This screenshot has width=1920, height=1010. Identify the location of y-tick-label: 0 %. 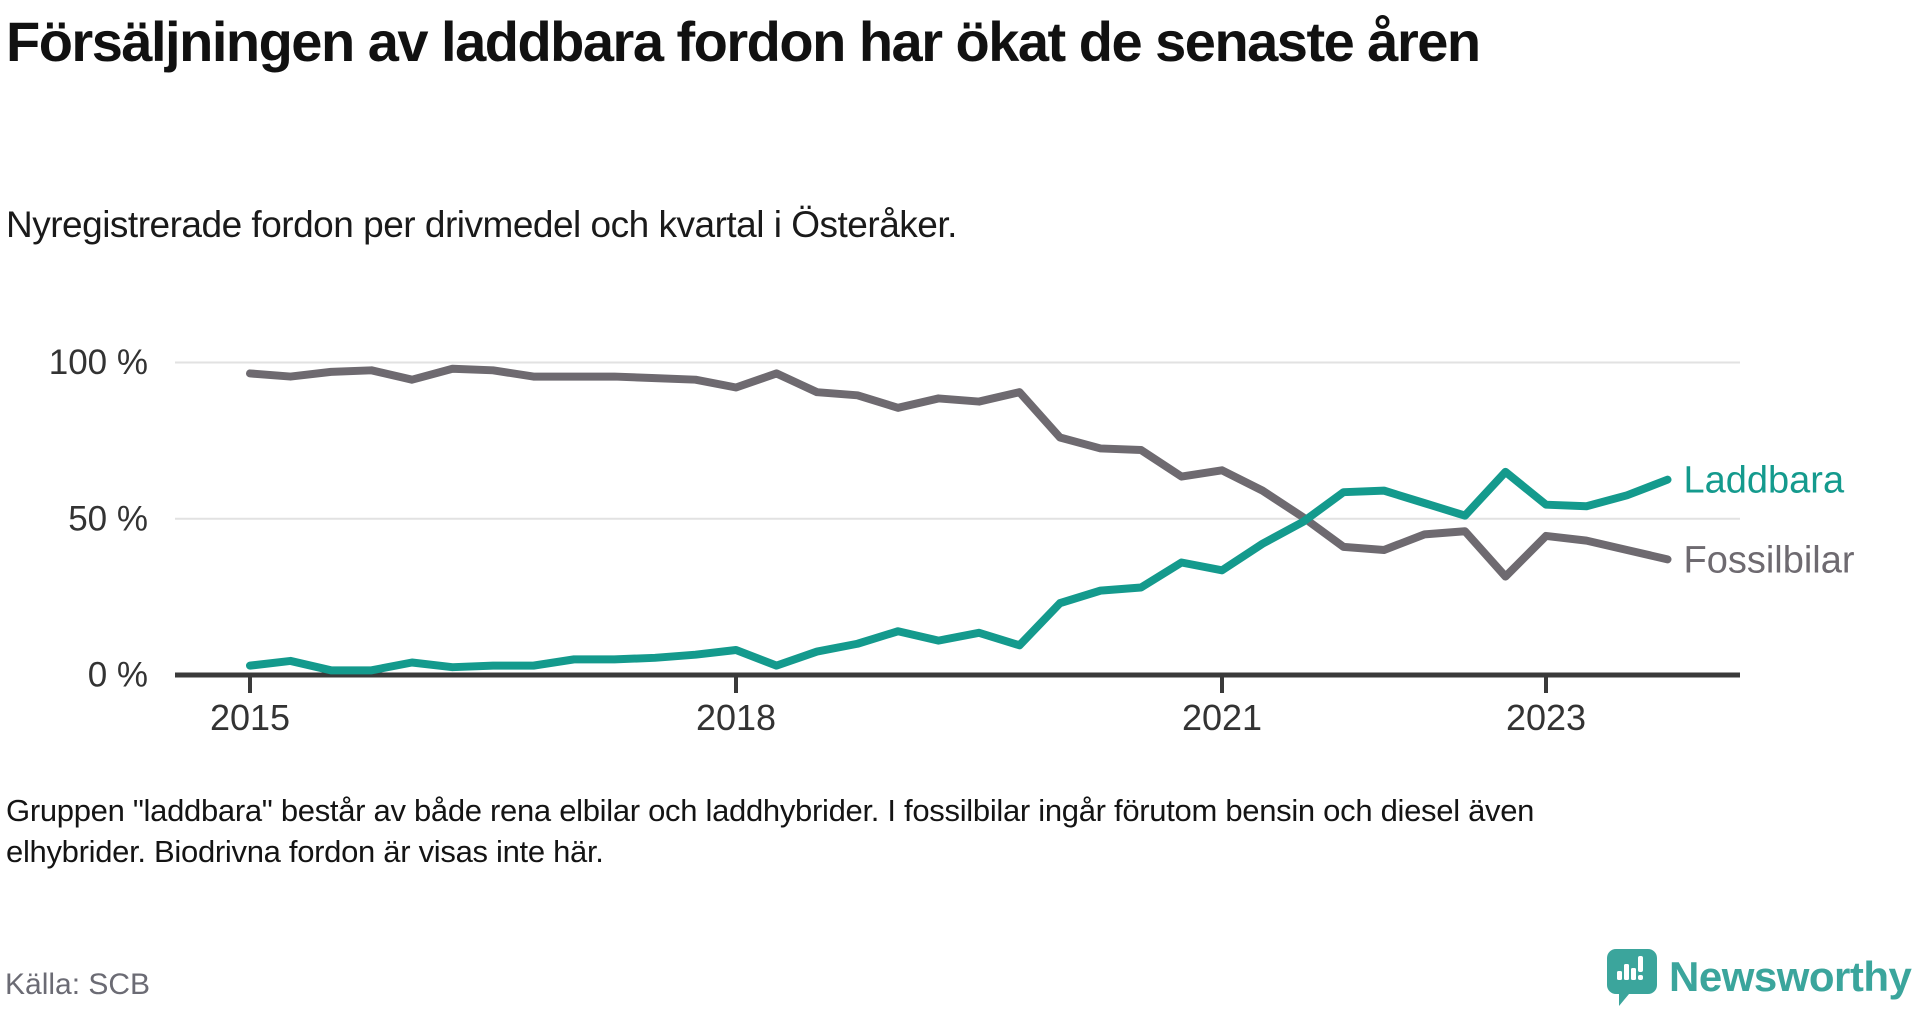
(118, 675).